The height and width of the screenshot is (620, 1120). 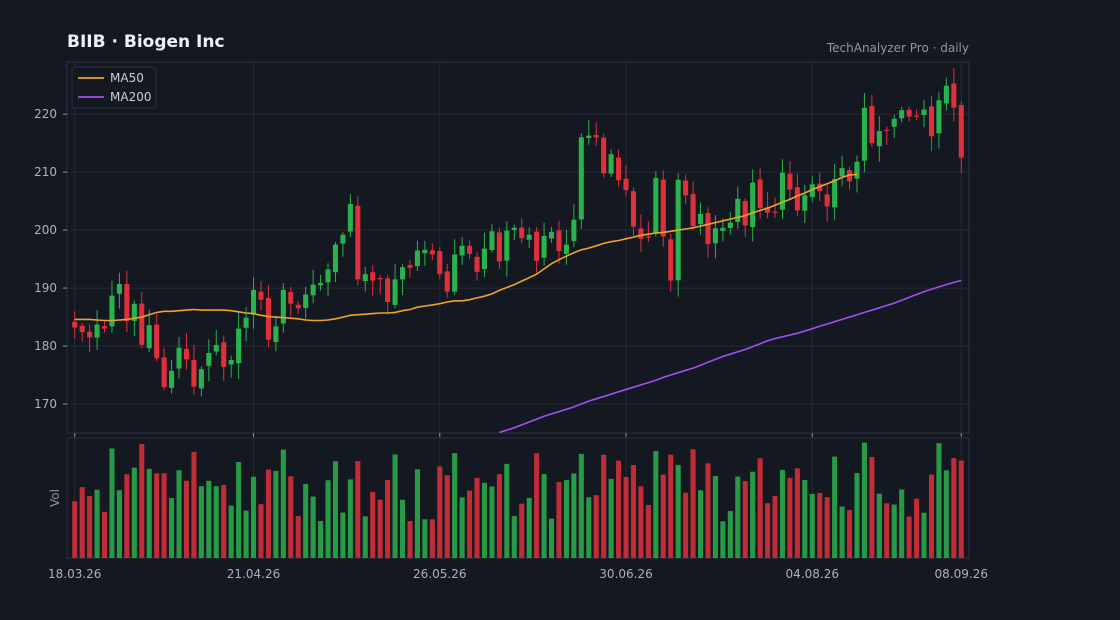 What do you see at coordinates (146, 42) in the screenshot?
I see `chart-title: BIIB · Biogen Inc` at bounding box center [146, 42].